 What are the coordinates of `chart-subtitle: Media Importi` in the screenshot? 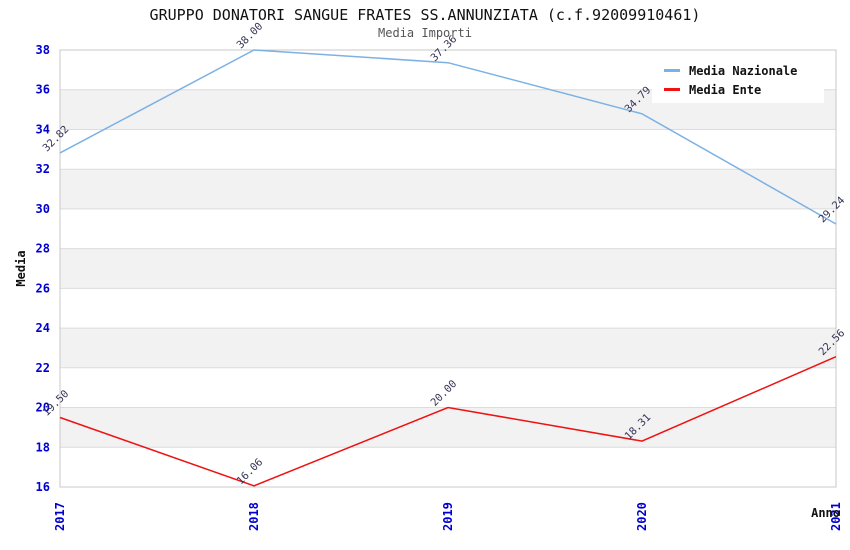 It's located at (425, 33).